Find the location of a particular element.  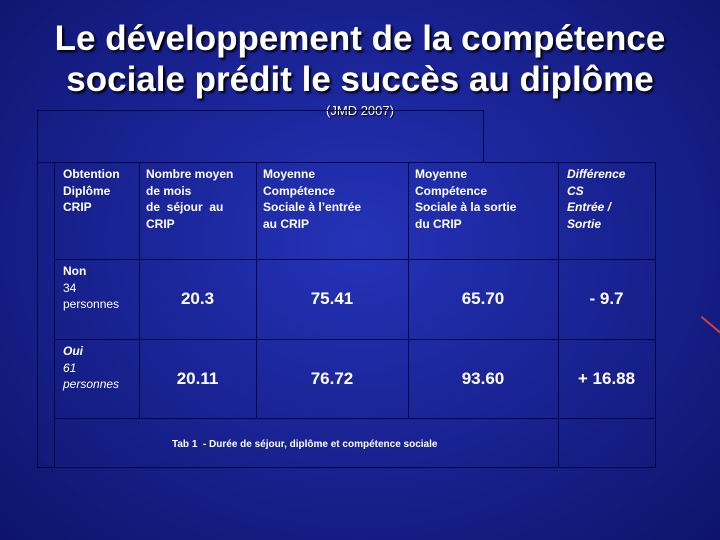

row-oui-cs-entry: 76.72 is located at coordinates (332, 378).